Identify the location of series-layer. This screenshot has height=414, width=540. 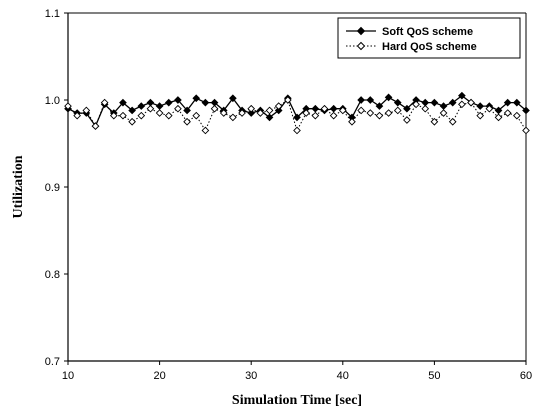
(297, 113).